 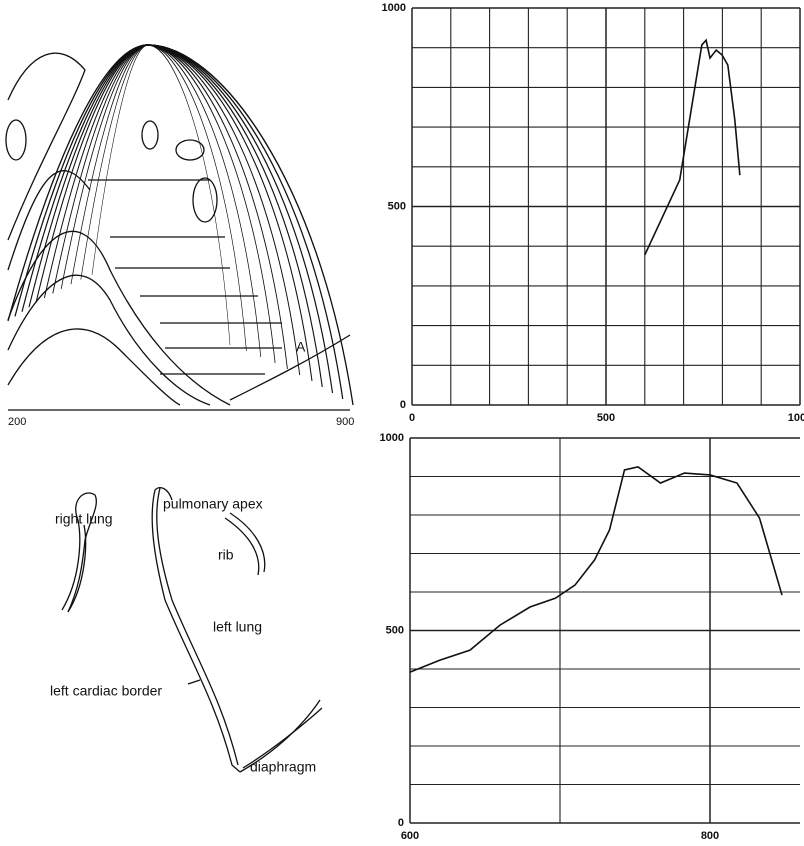 I want to click on x-tick-label: 1000, so click(x=796, y=418).